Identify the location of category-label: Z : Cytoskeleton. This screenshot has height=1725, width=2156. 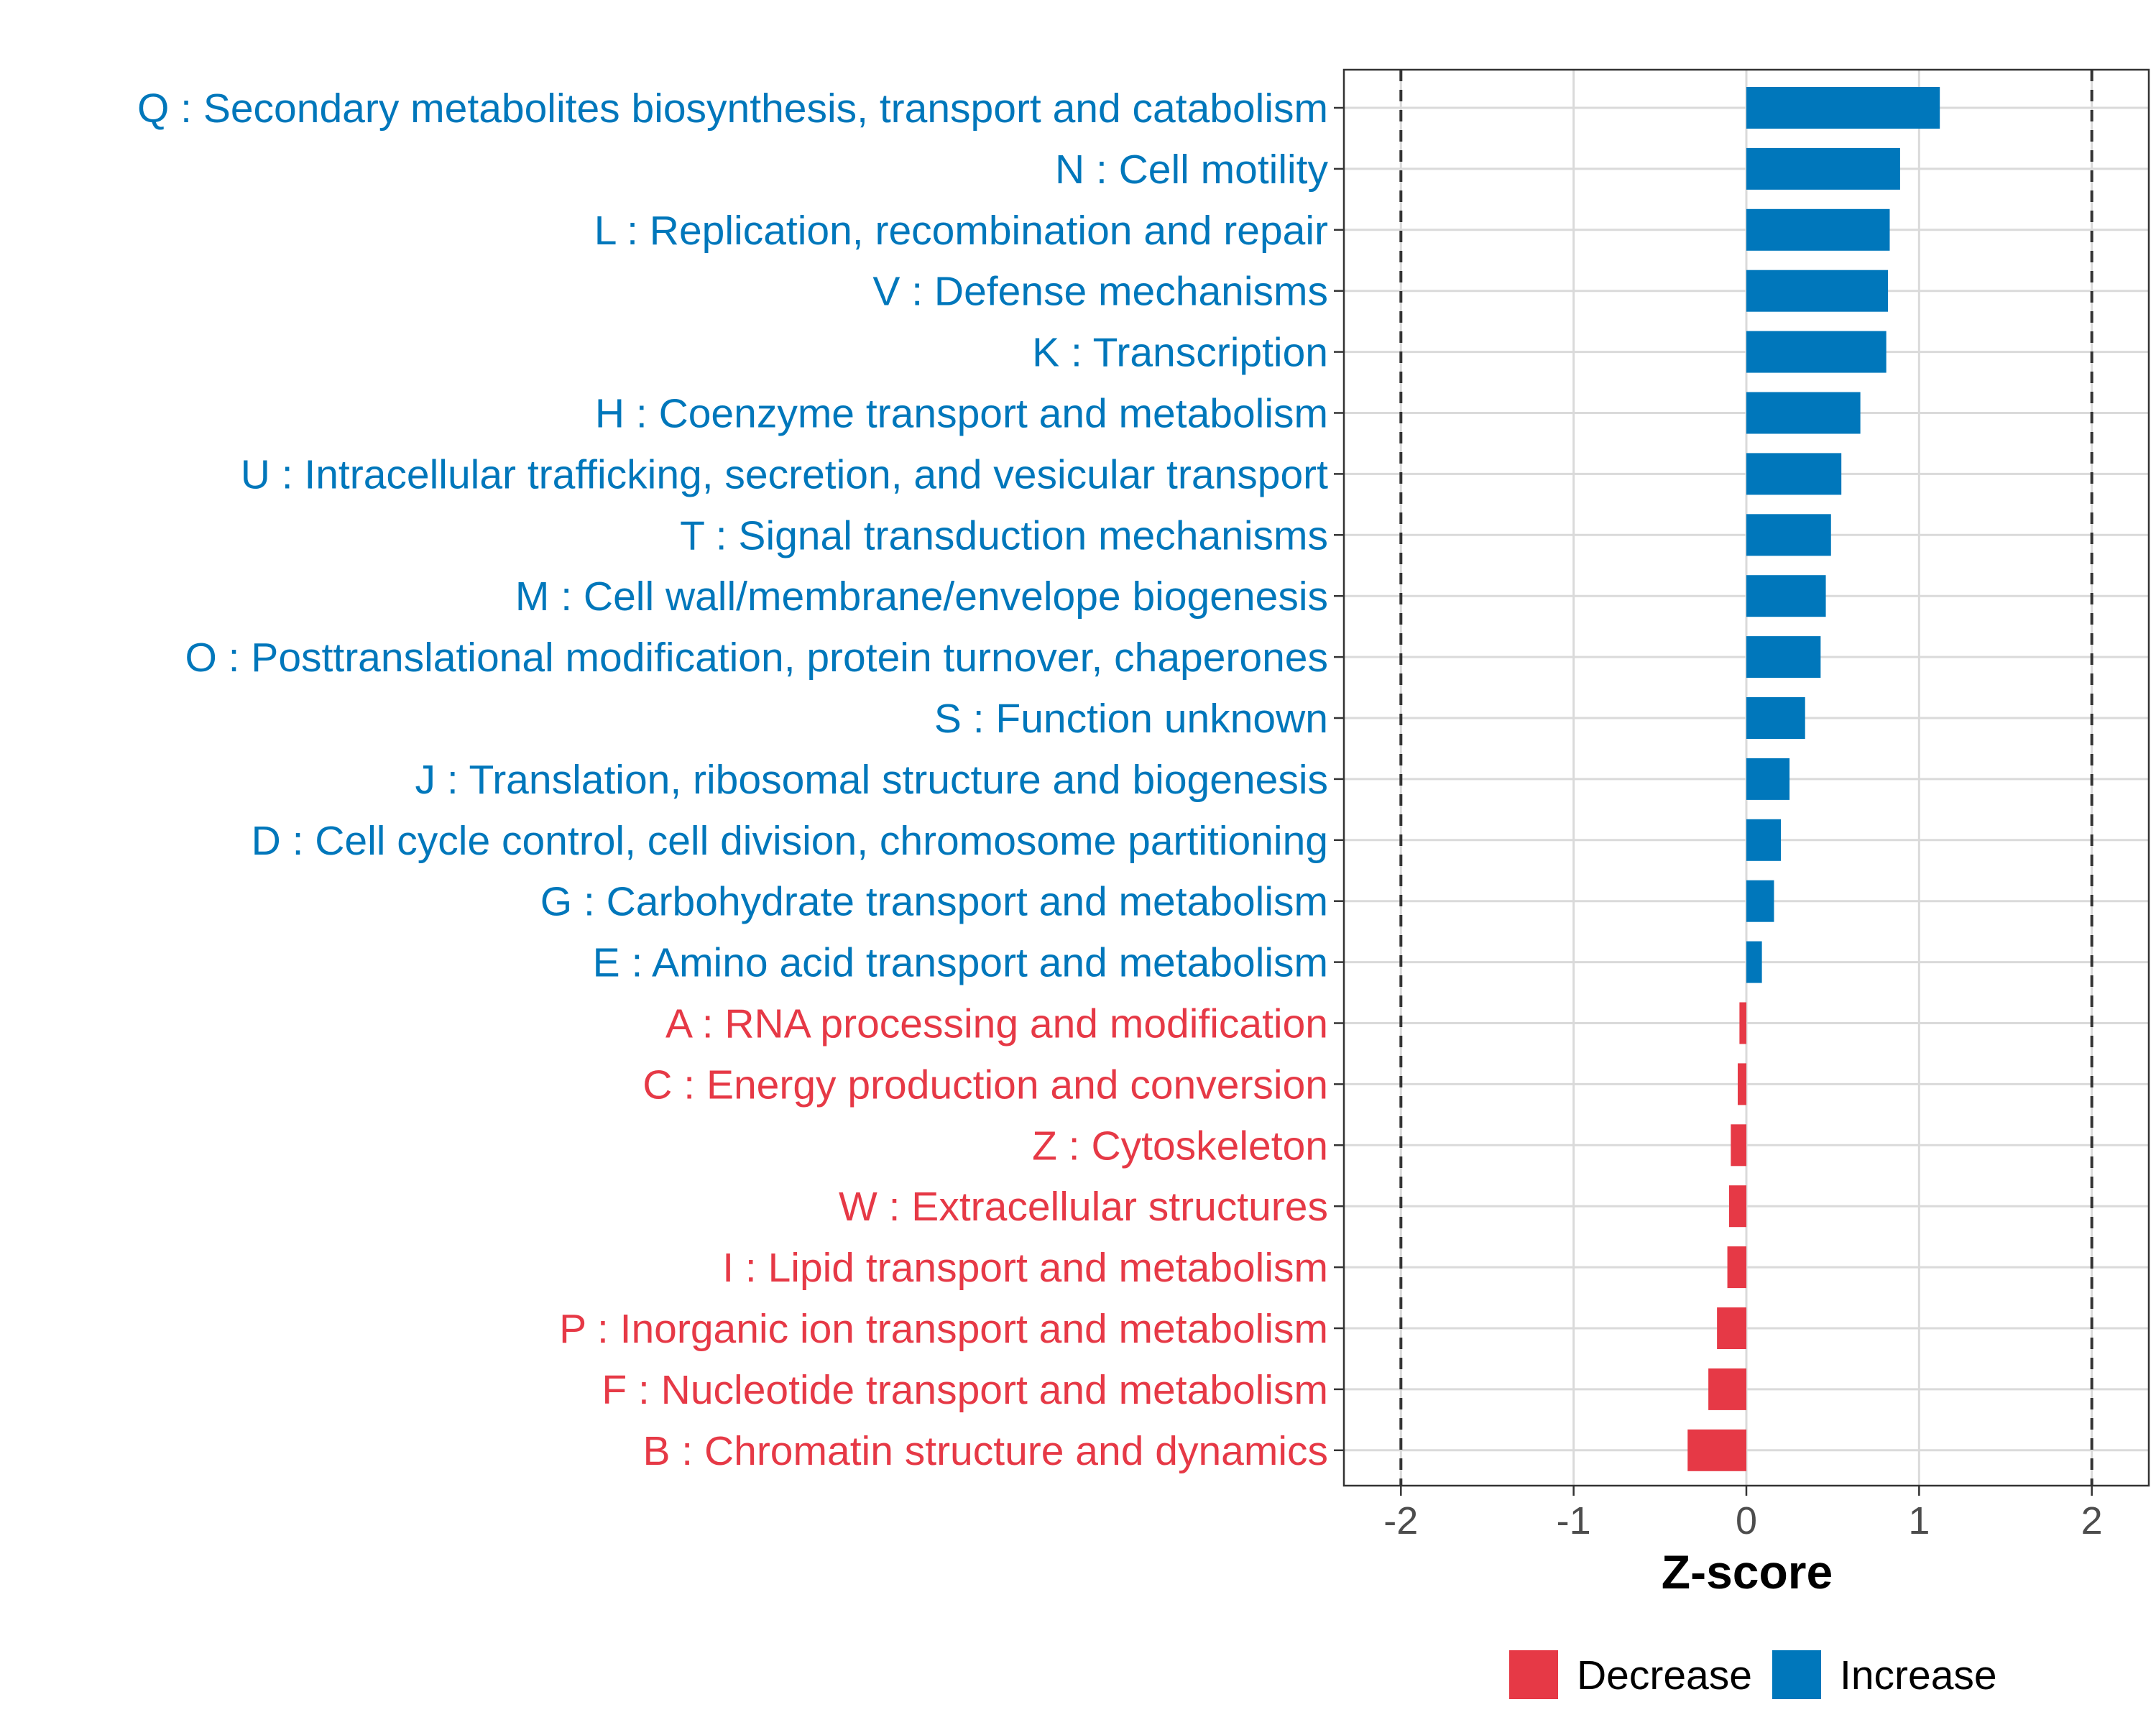
(1180, 1146).